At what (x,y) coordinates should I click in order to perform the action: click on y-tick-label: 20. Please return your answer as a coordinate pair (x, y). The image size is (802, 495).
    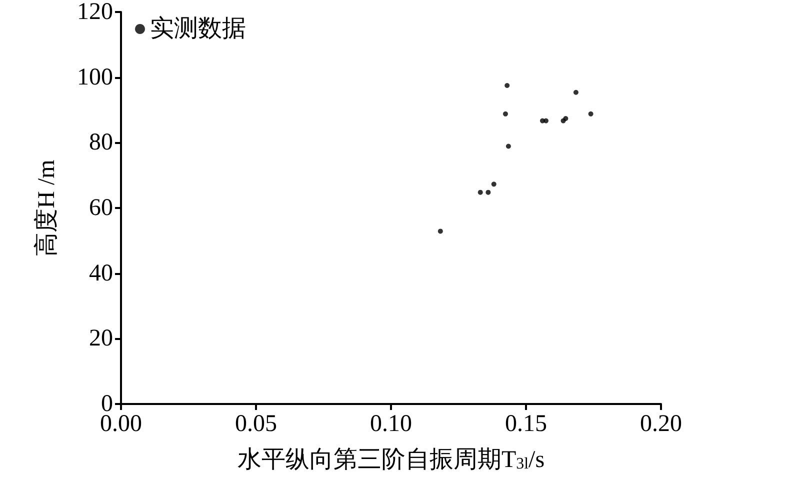
    Looking at the image, I should click on (101, 339).